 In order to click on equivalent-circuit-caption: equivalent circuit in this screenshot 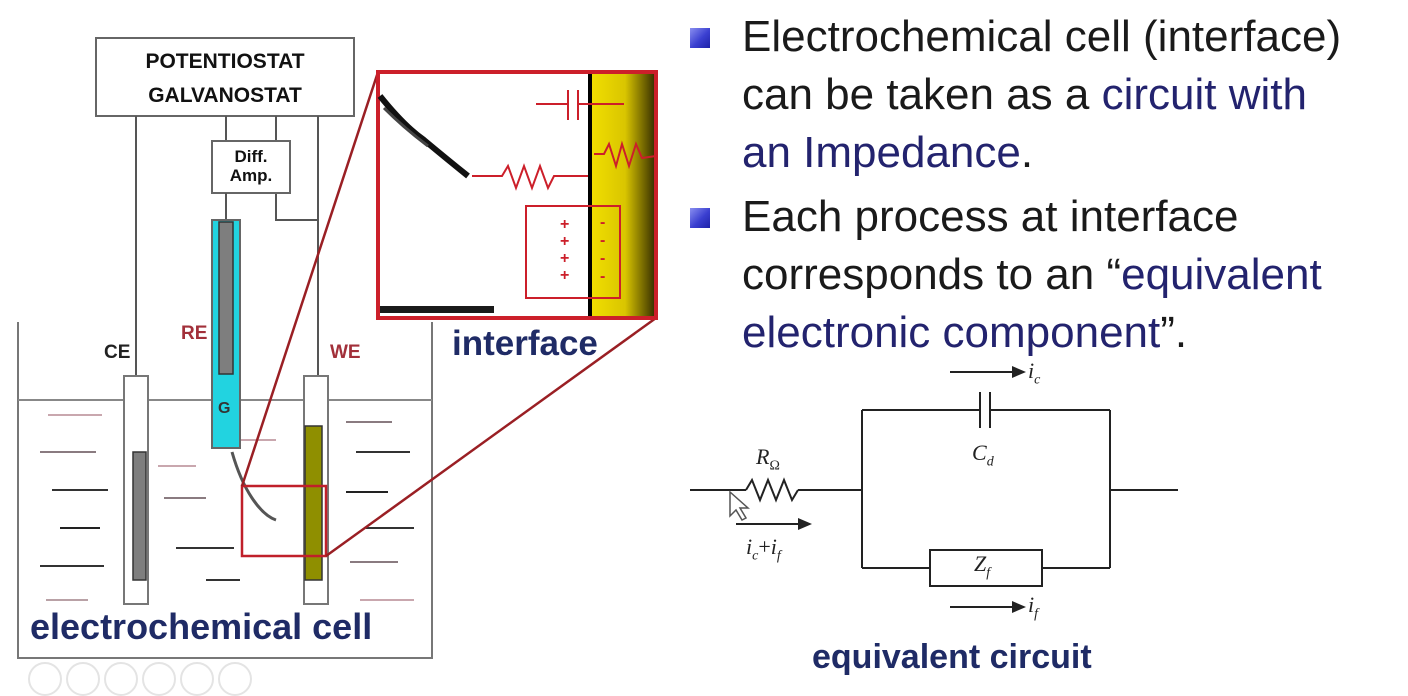, I will do `click(952, 657)`.